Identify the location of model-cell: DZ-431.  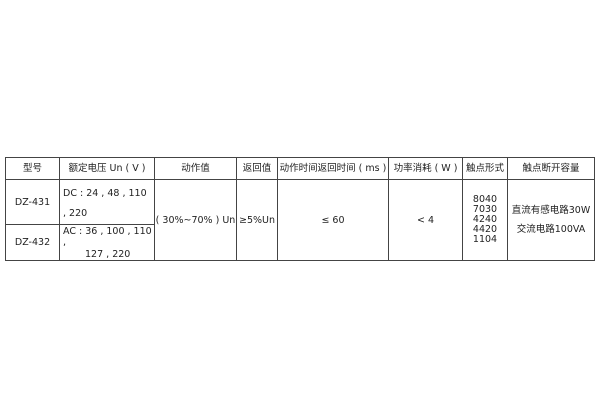
(32, 202).